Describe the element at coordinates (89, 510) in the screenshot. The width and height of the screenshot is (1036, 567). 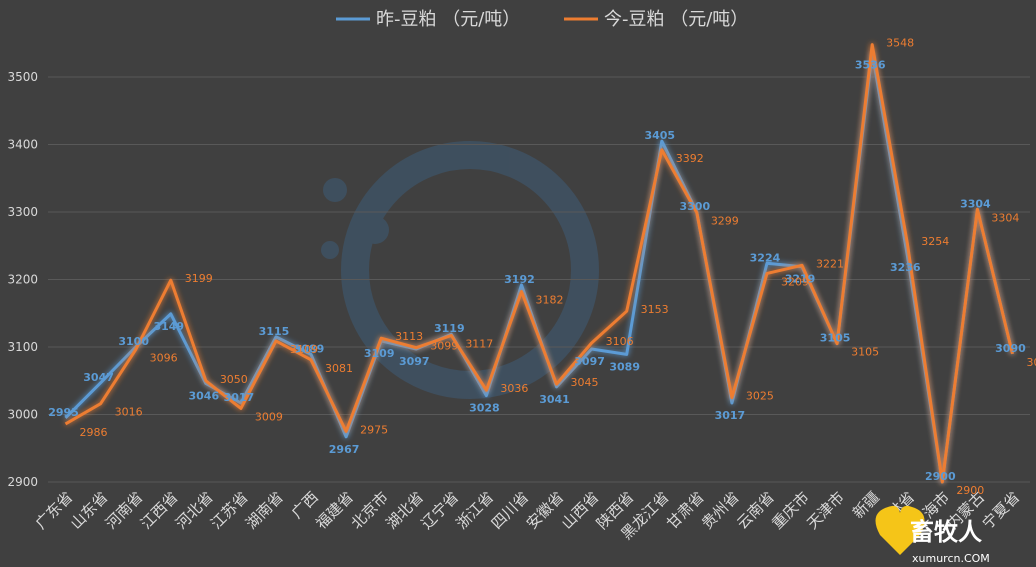
I see `x-tick-label: 山东省` at that location.